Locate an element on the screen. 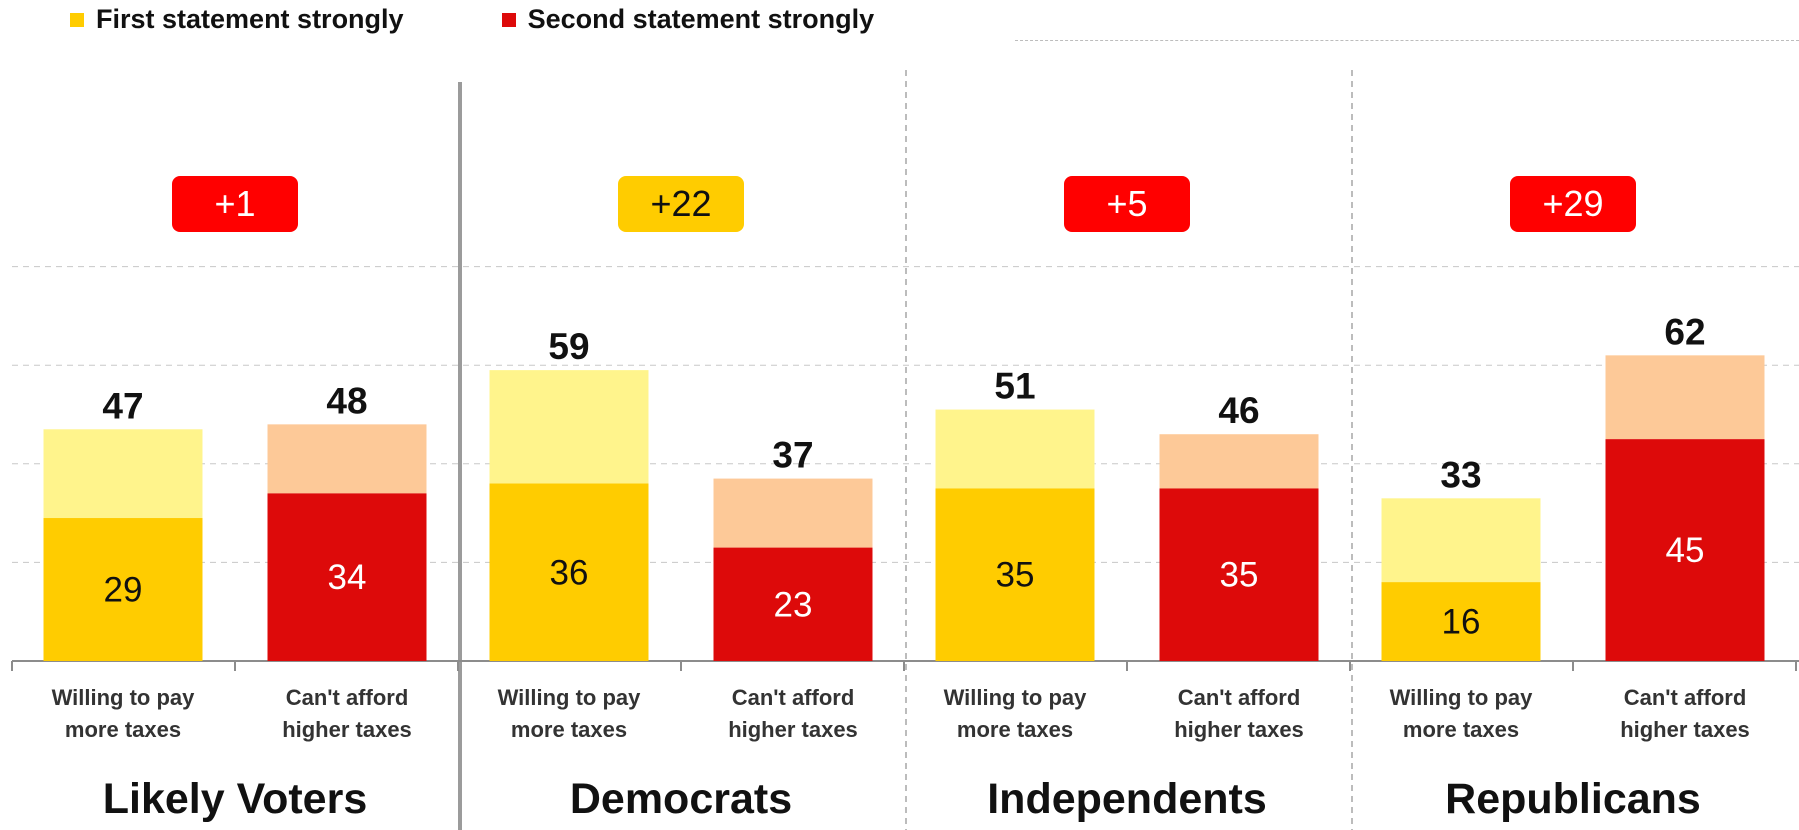 The width and height of the screenshot is (1799, 830). data-label-strongly-independents-second: 35 is located at coordinates (1239, 575).